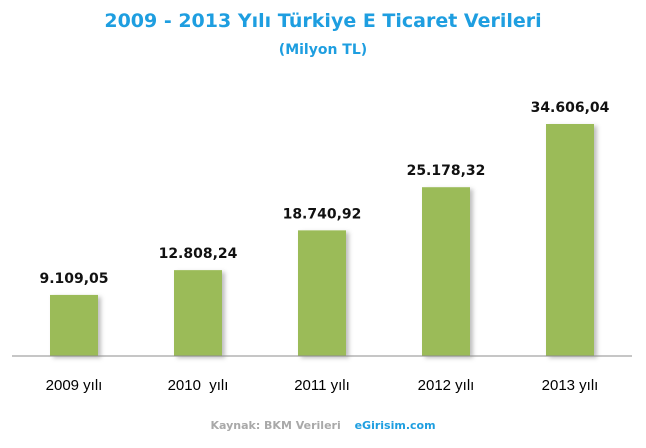  I want to click on data-label-1: 9.109,05, so click(73, 279).